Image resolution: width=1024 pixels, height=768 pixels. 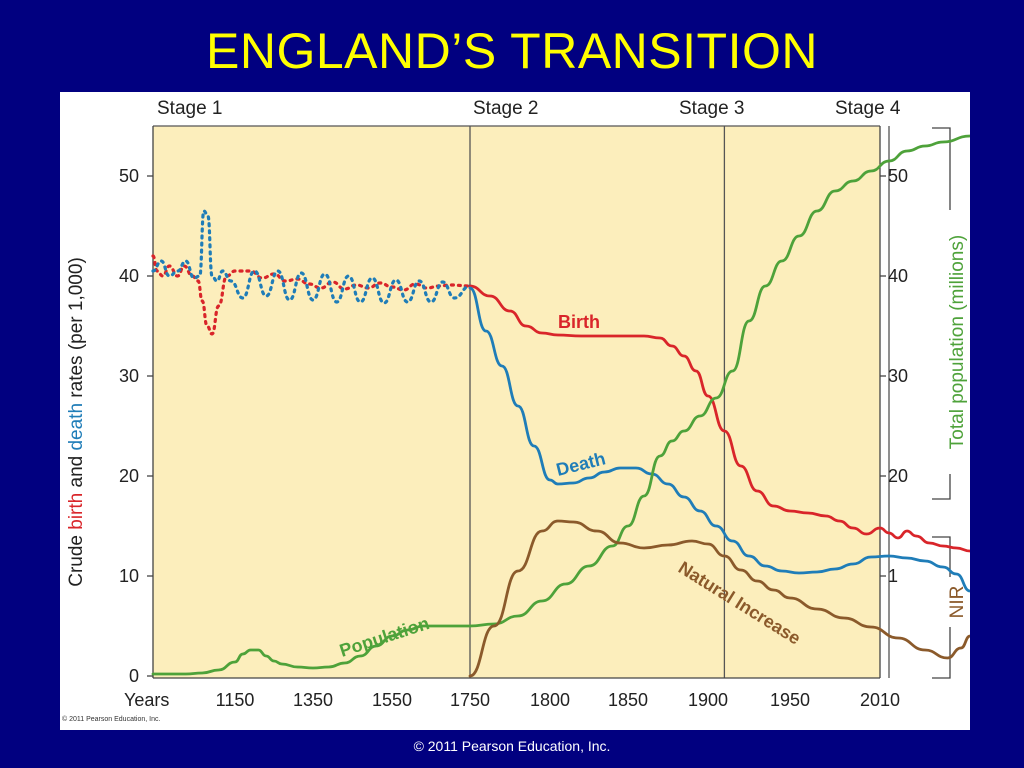 What do you see at coordinates (708, 700) in the screenshot?
I see `x-tick-label: 1900` at bounding box center [708, 700].